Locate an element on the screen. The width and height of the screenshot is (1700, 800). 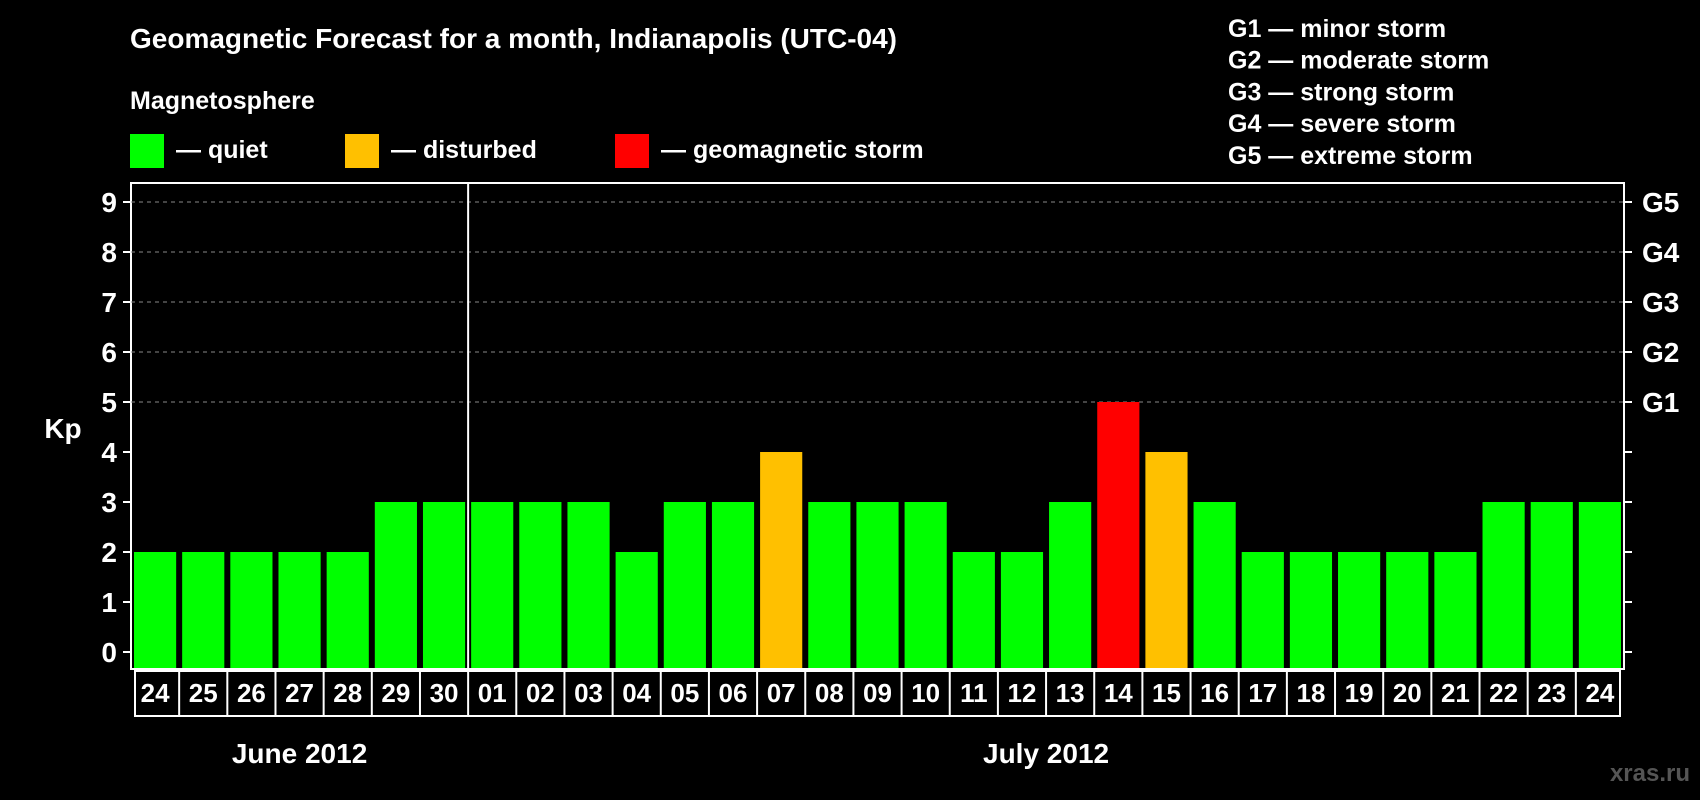
date-label-19: 13 is located at coordinates (1070, 693).